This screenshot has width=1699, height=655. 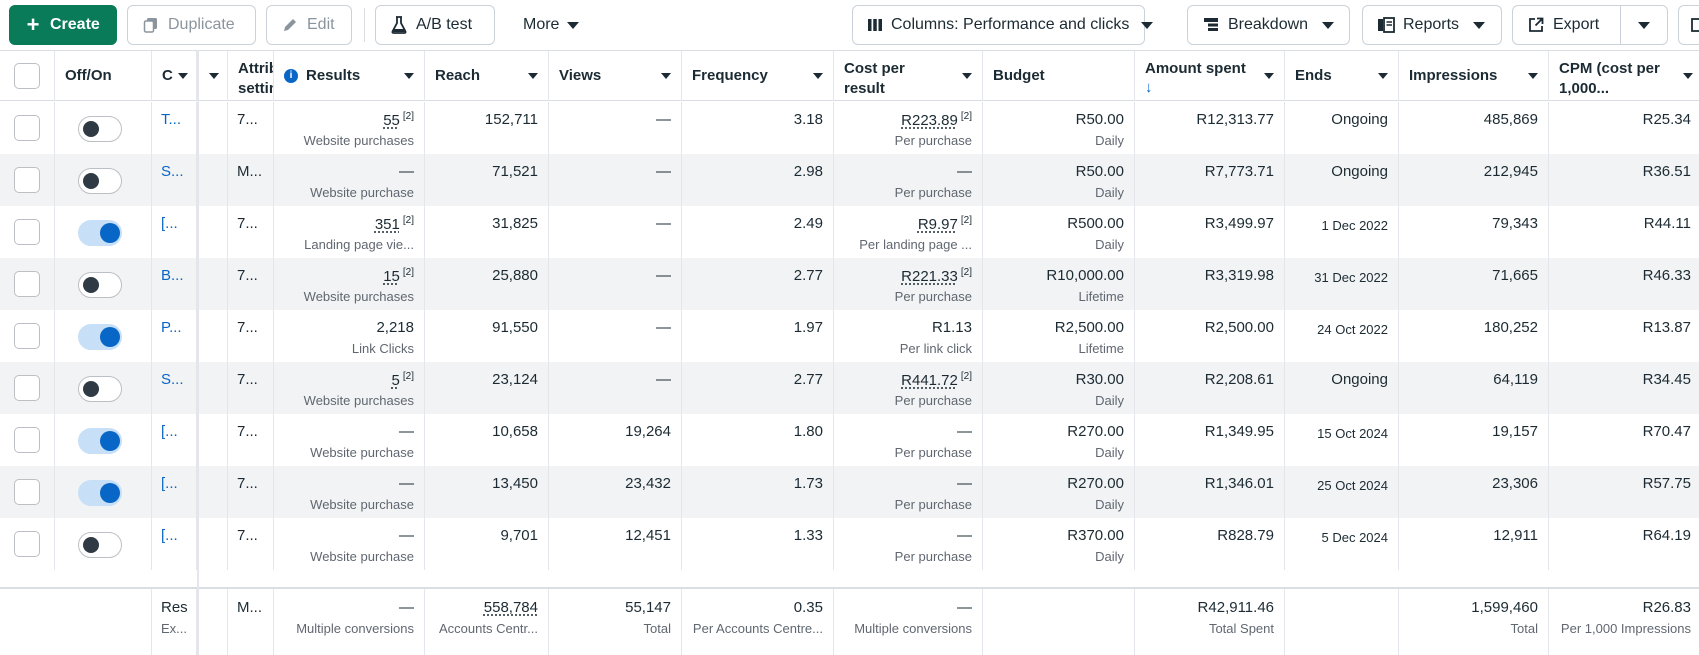 What do you see at coordinates (1241, 628) in the screenshot?
I see `footer-spent-sub: Total Spent` at bounding box center [1241, 628].